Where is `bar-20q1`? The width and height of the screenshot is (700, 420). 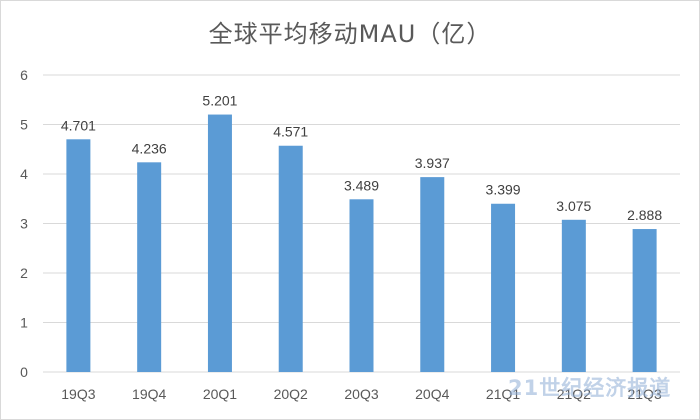
bar-20q1 is located at coordinates (219, 243).